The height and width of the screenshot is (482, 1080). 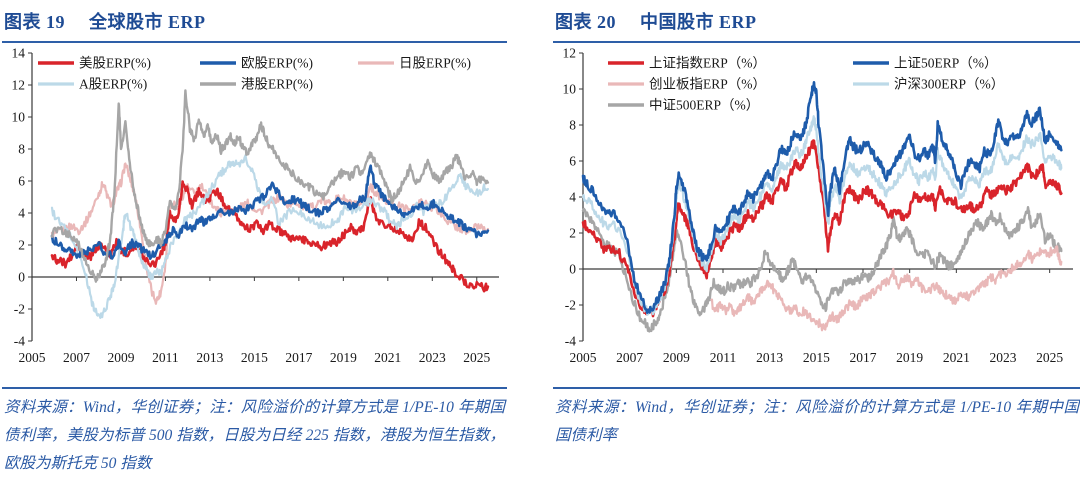 What do you see at coordinates (698, 22) in the screenshot?
I see `figure-title: 中国股市 ERP` at bounding box center [698, 22].